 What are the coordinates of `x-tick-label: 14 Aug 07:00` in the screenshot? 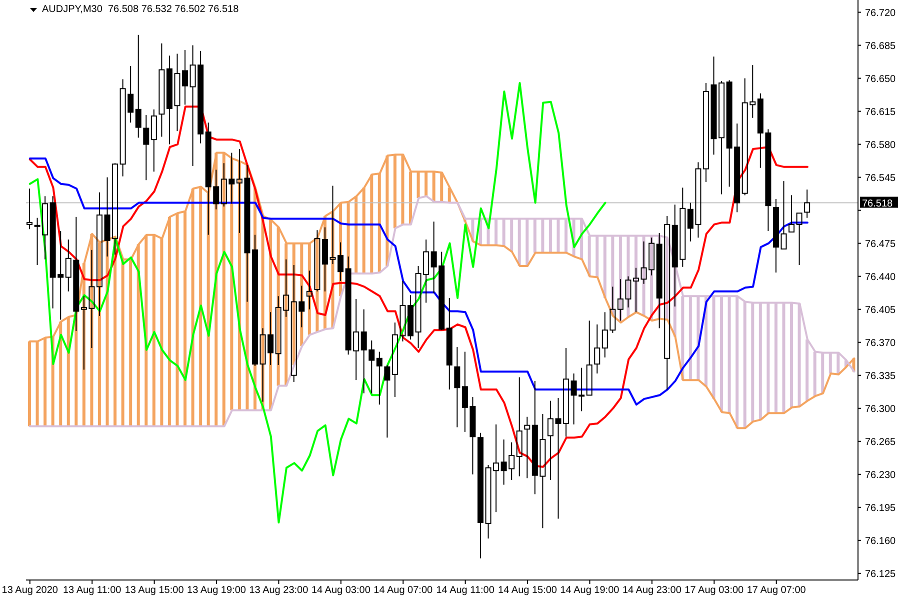 It's located at (404, 590).